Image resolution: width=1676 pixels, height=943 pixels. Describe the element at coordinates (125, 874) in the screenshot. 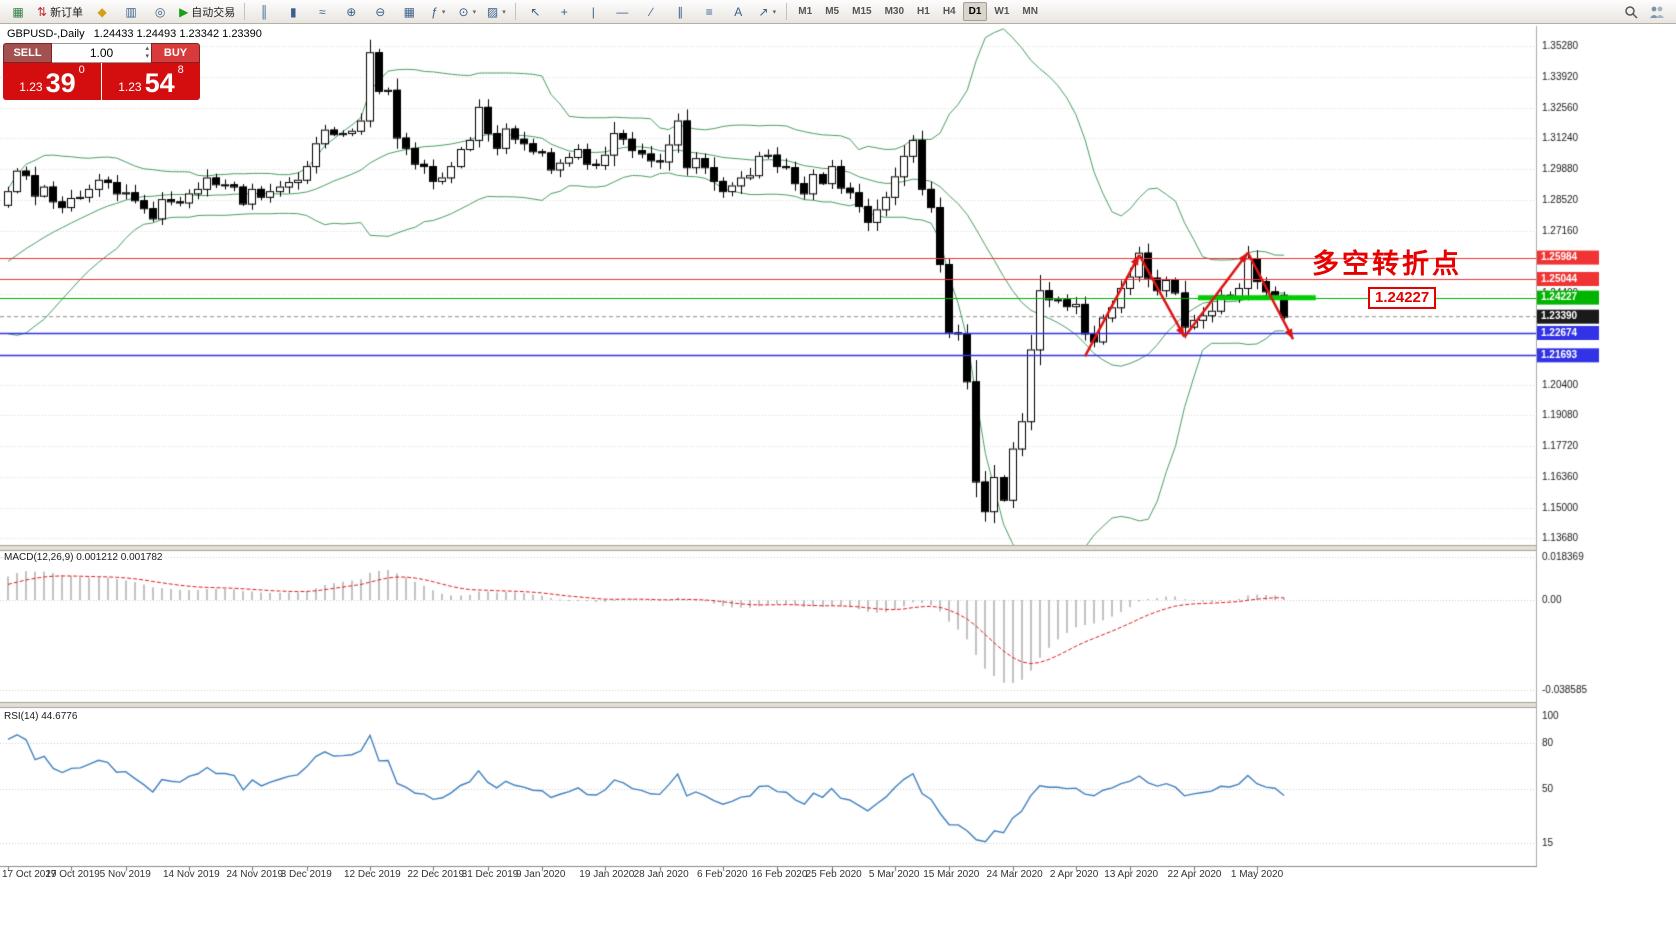

I see `date-label: 5 Nov 2019` at that location.